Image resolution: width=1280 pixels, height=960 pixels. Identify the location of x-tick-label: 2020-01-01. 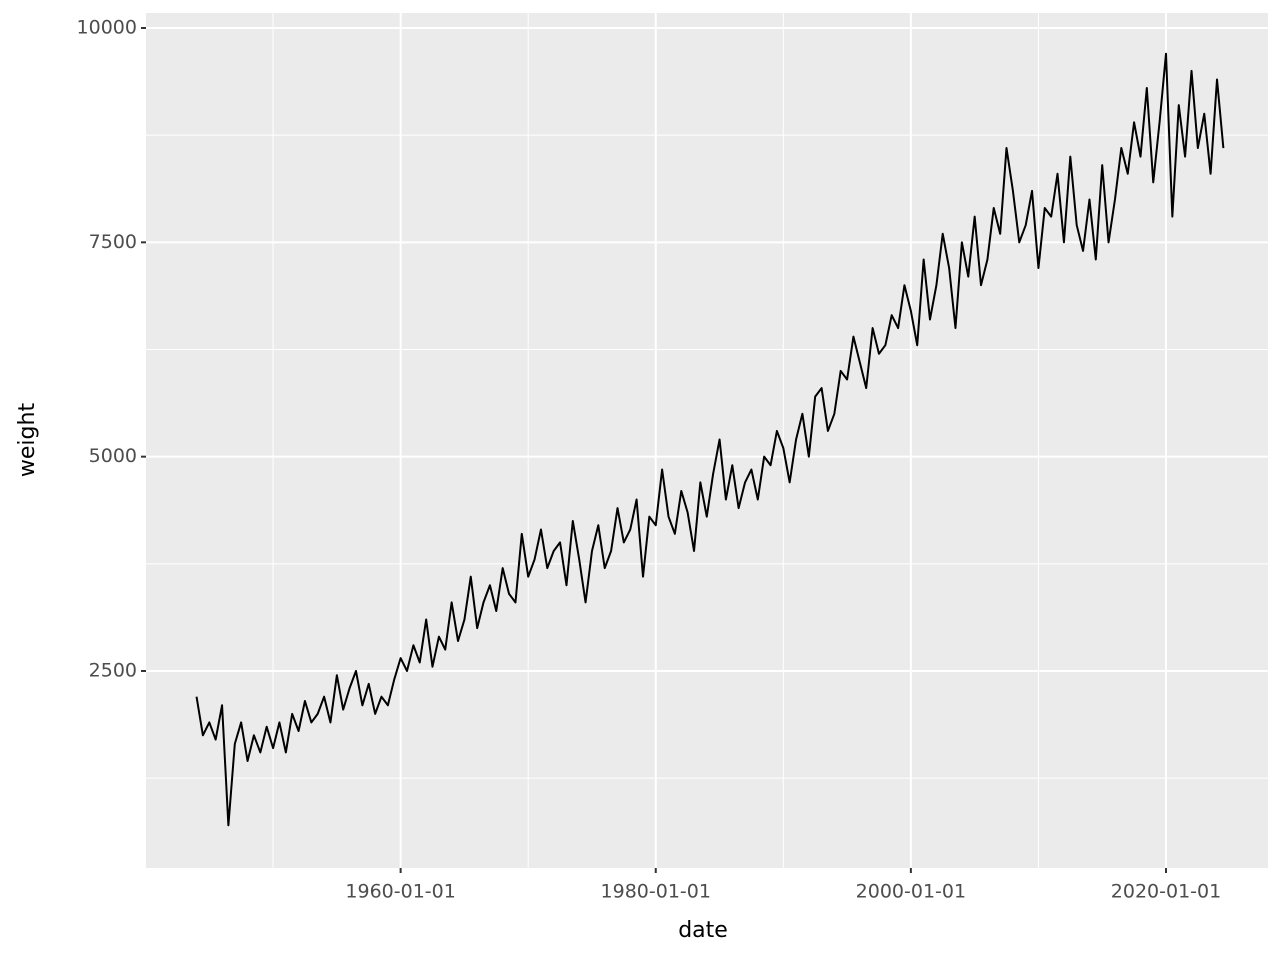
(1166, 892).